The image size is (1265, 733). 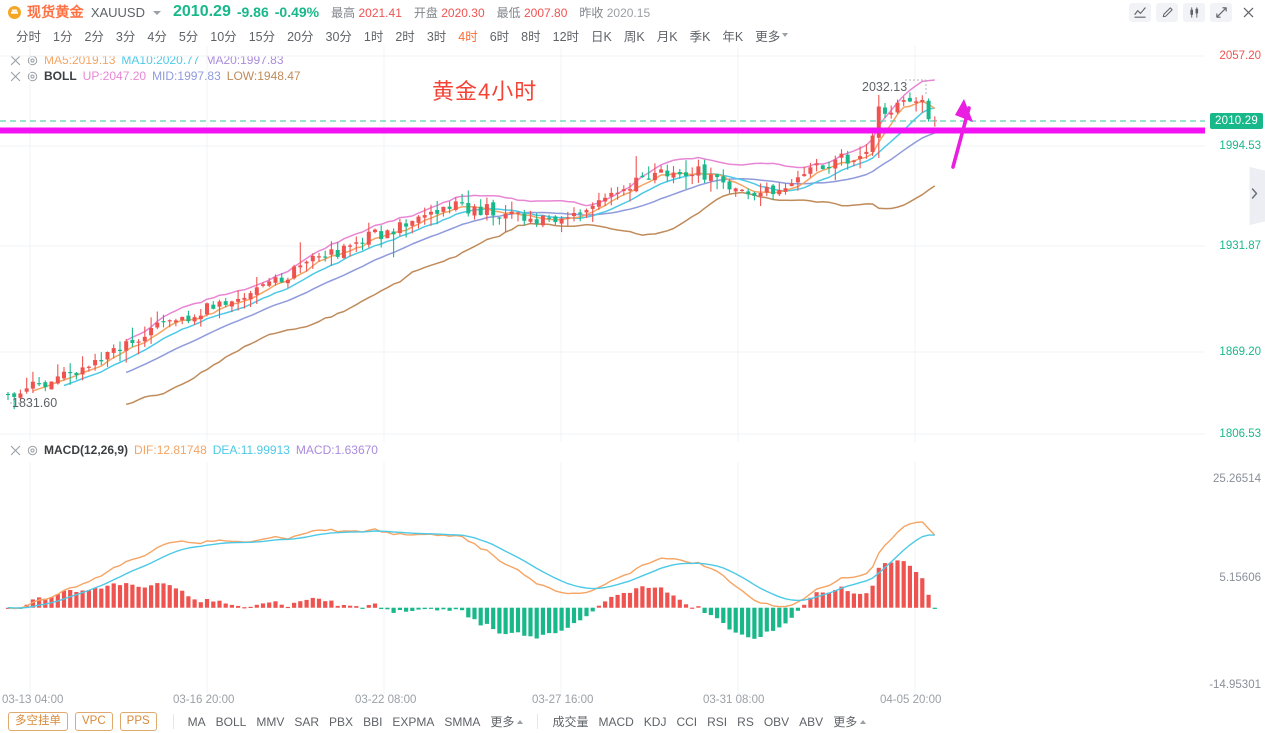 I want to click on timeframe-more: 更多, so click(x=771, y=35).